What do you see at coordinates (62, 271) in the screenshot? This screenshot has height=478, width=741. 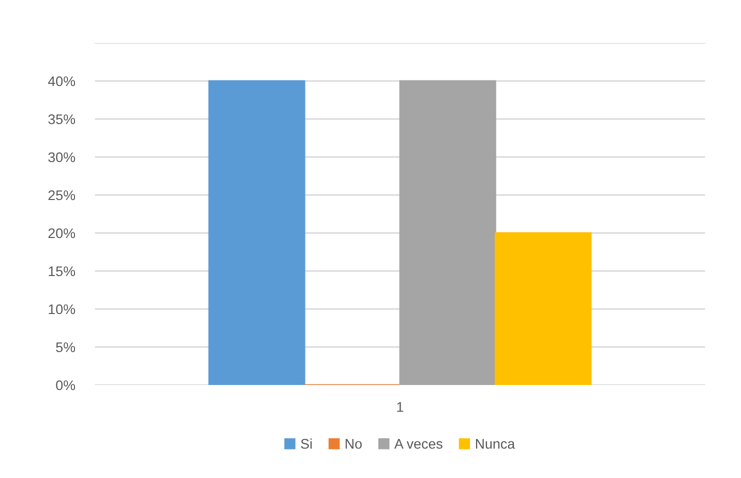 I see `y-tick-label: 15%` at bounding box center [62, 271].